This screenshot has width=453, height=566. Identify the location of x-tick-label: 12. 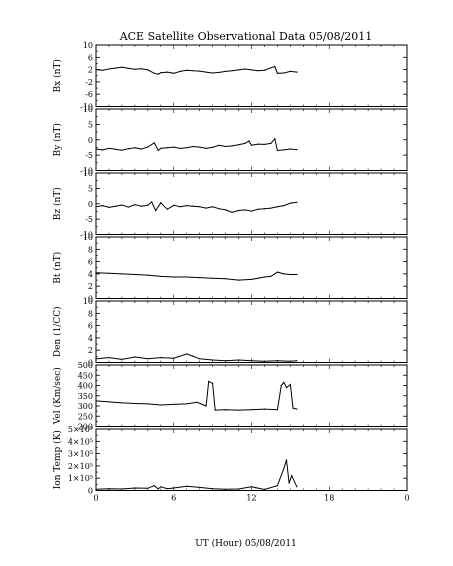
(251, 498).